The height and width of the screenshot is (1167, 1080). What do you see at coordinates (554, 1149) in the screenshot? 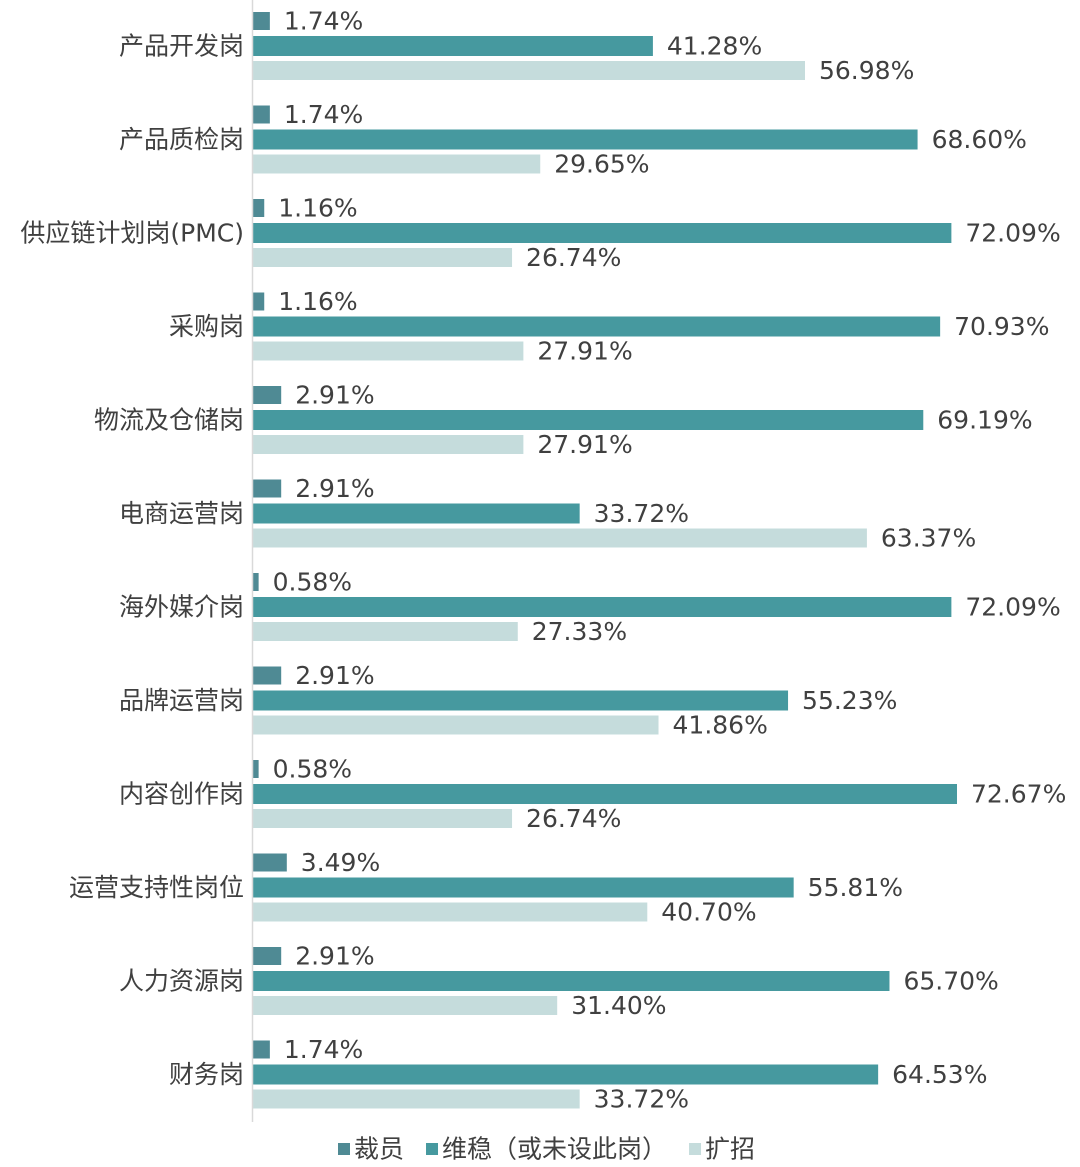
I see `legend-label: 维稳（或未设此岗）` at bounding box center [554, 1149].